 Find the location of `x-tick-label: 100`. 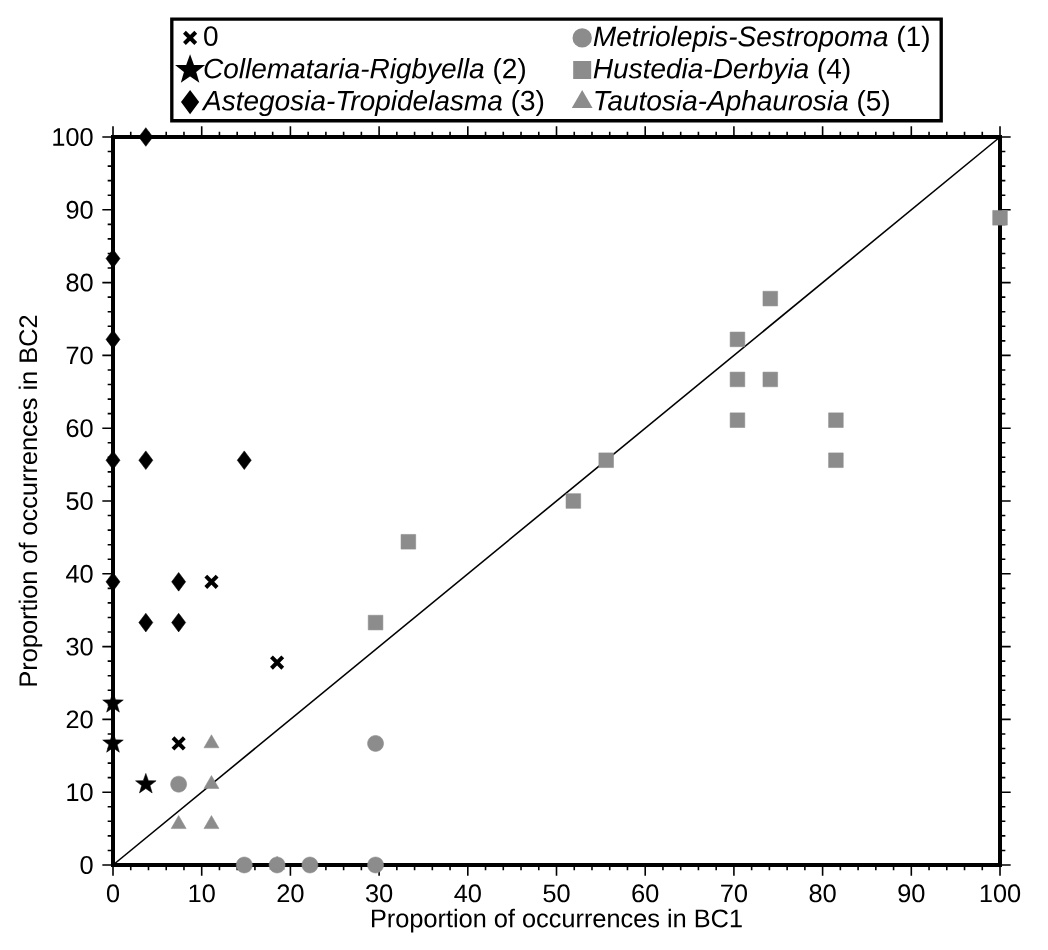

x-tick-label: 100 is located at coordinates (1000, 893).